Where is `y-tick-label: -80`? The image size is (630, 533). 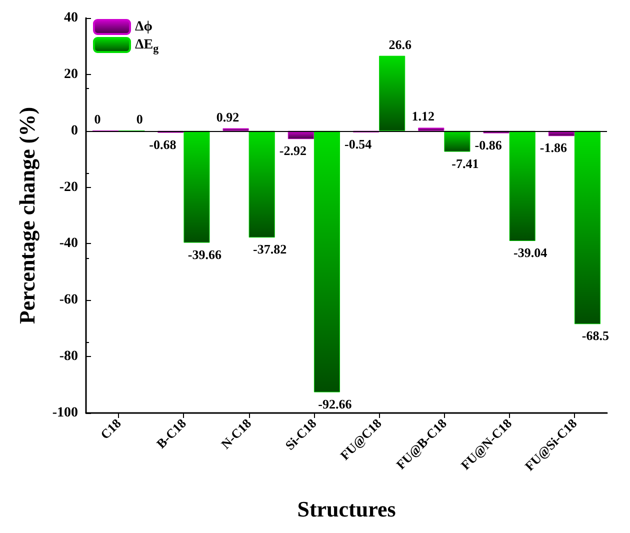
y-tick-label: -80 is located at coordinates (68, 356).